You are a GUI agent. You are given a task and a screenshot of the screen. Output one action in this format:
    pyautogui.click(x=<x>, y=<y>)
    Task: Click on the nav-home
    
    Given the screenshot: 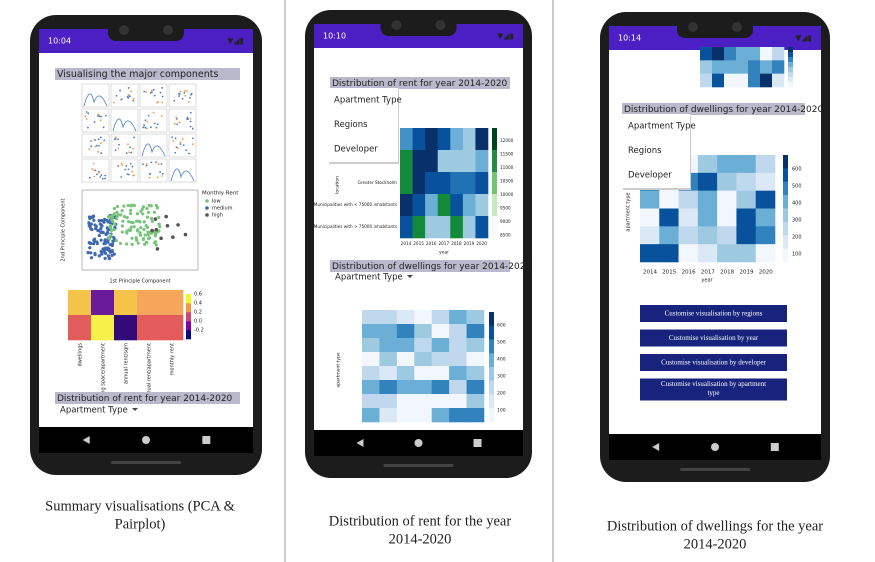 What is the action you would take?
    pyautogui.click(x=146, y=440)
    